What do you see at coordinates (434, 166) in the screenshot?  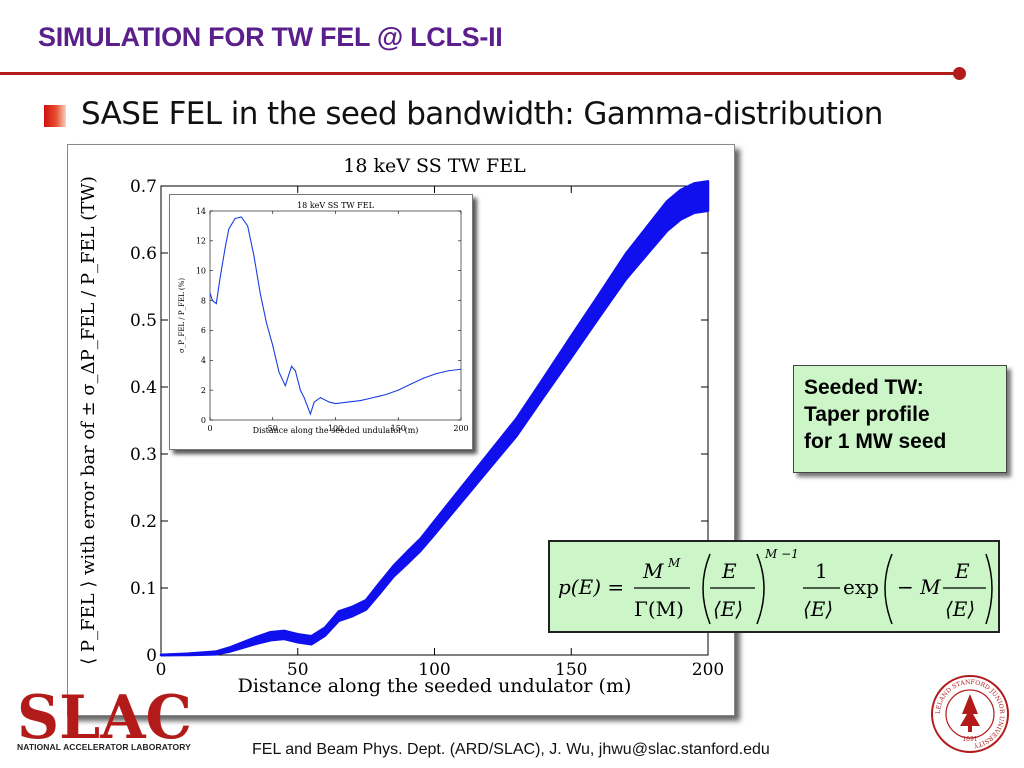 I see `main-title: 18 keV SS TW FEL` at bounding box center [434, 166].